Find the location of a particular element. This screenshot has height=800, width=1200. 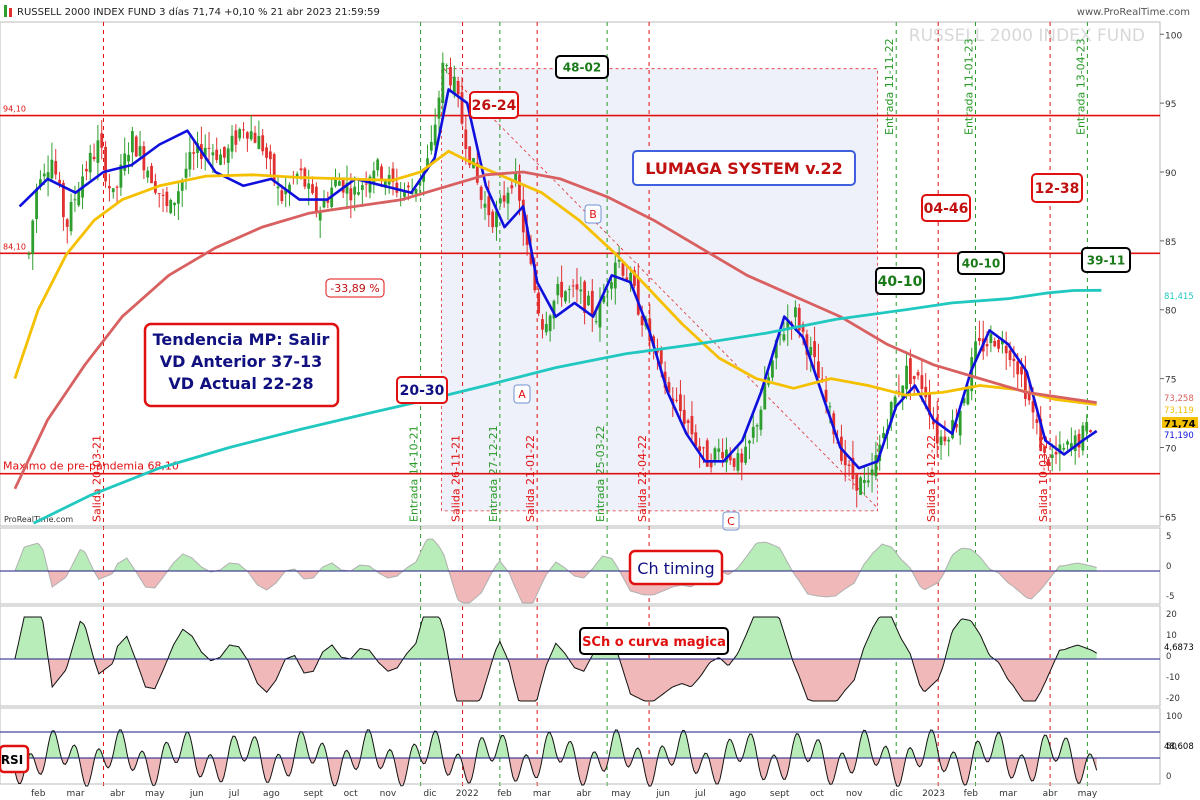

signal-label: Salida 16-12-22 is located at coordinates (931, 478).